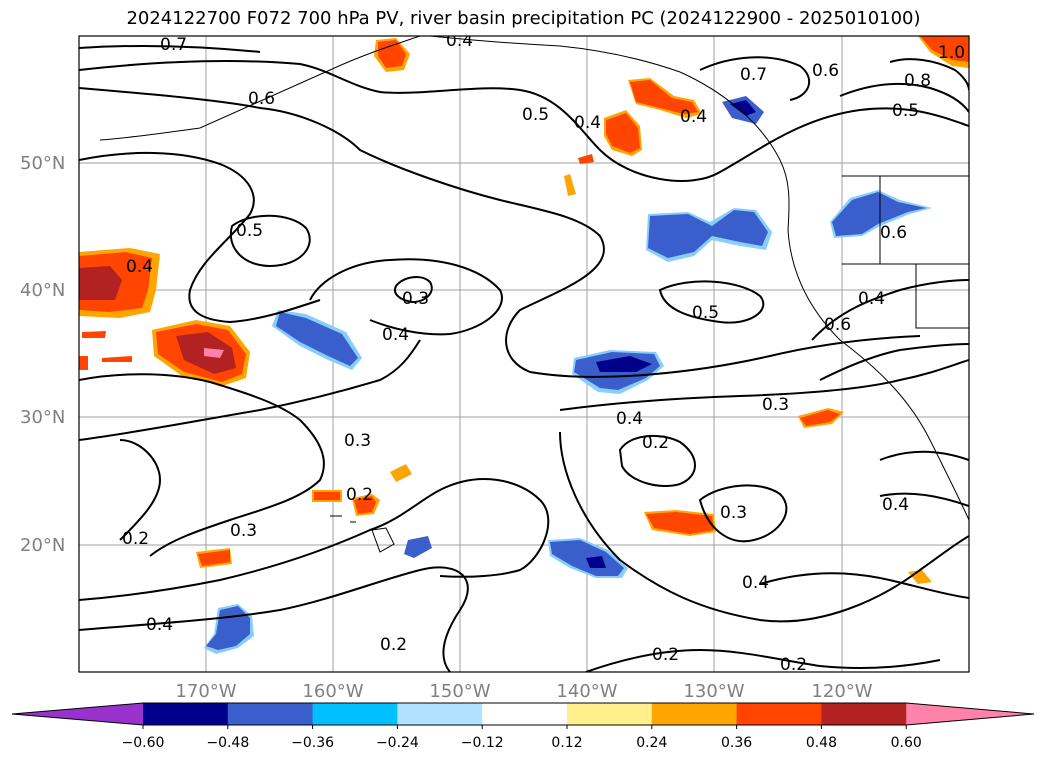 This screenshot has width=1047, height=765. Describe the element at coordinates (951, 53) in the screenshot. I see `contour-label: 1.0` at that location.